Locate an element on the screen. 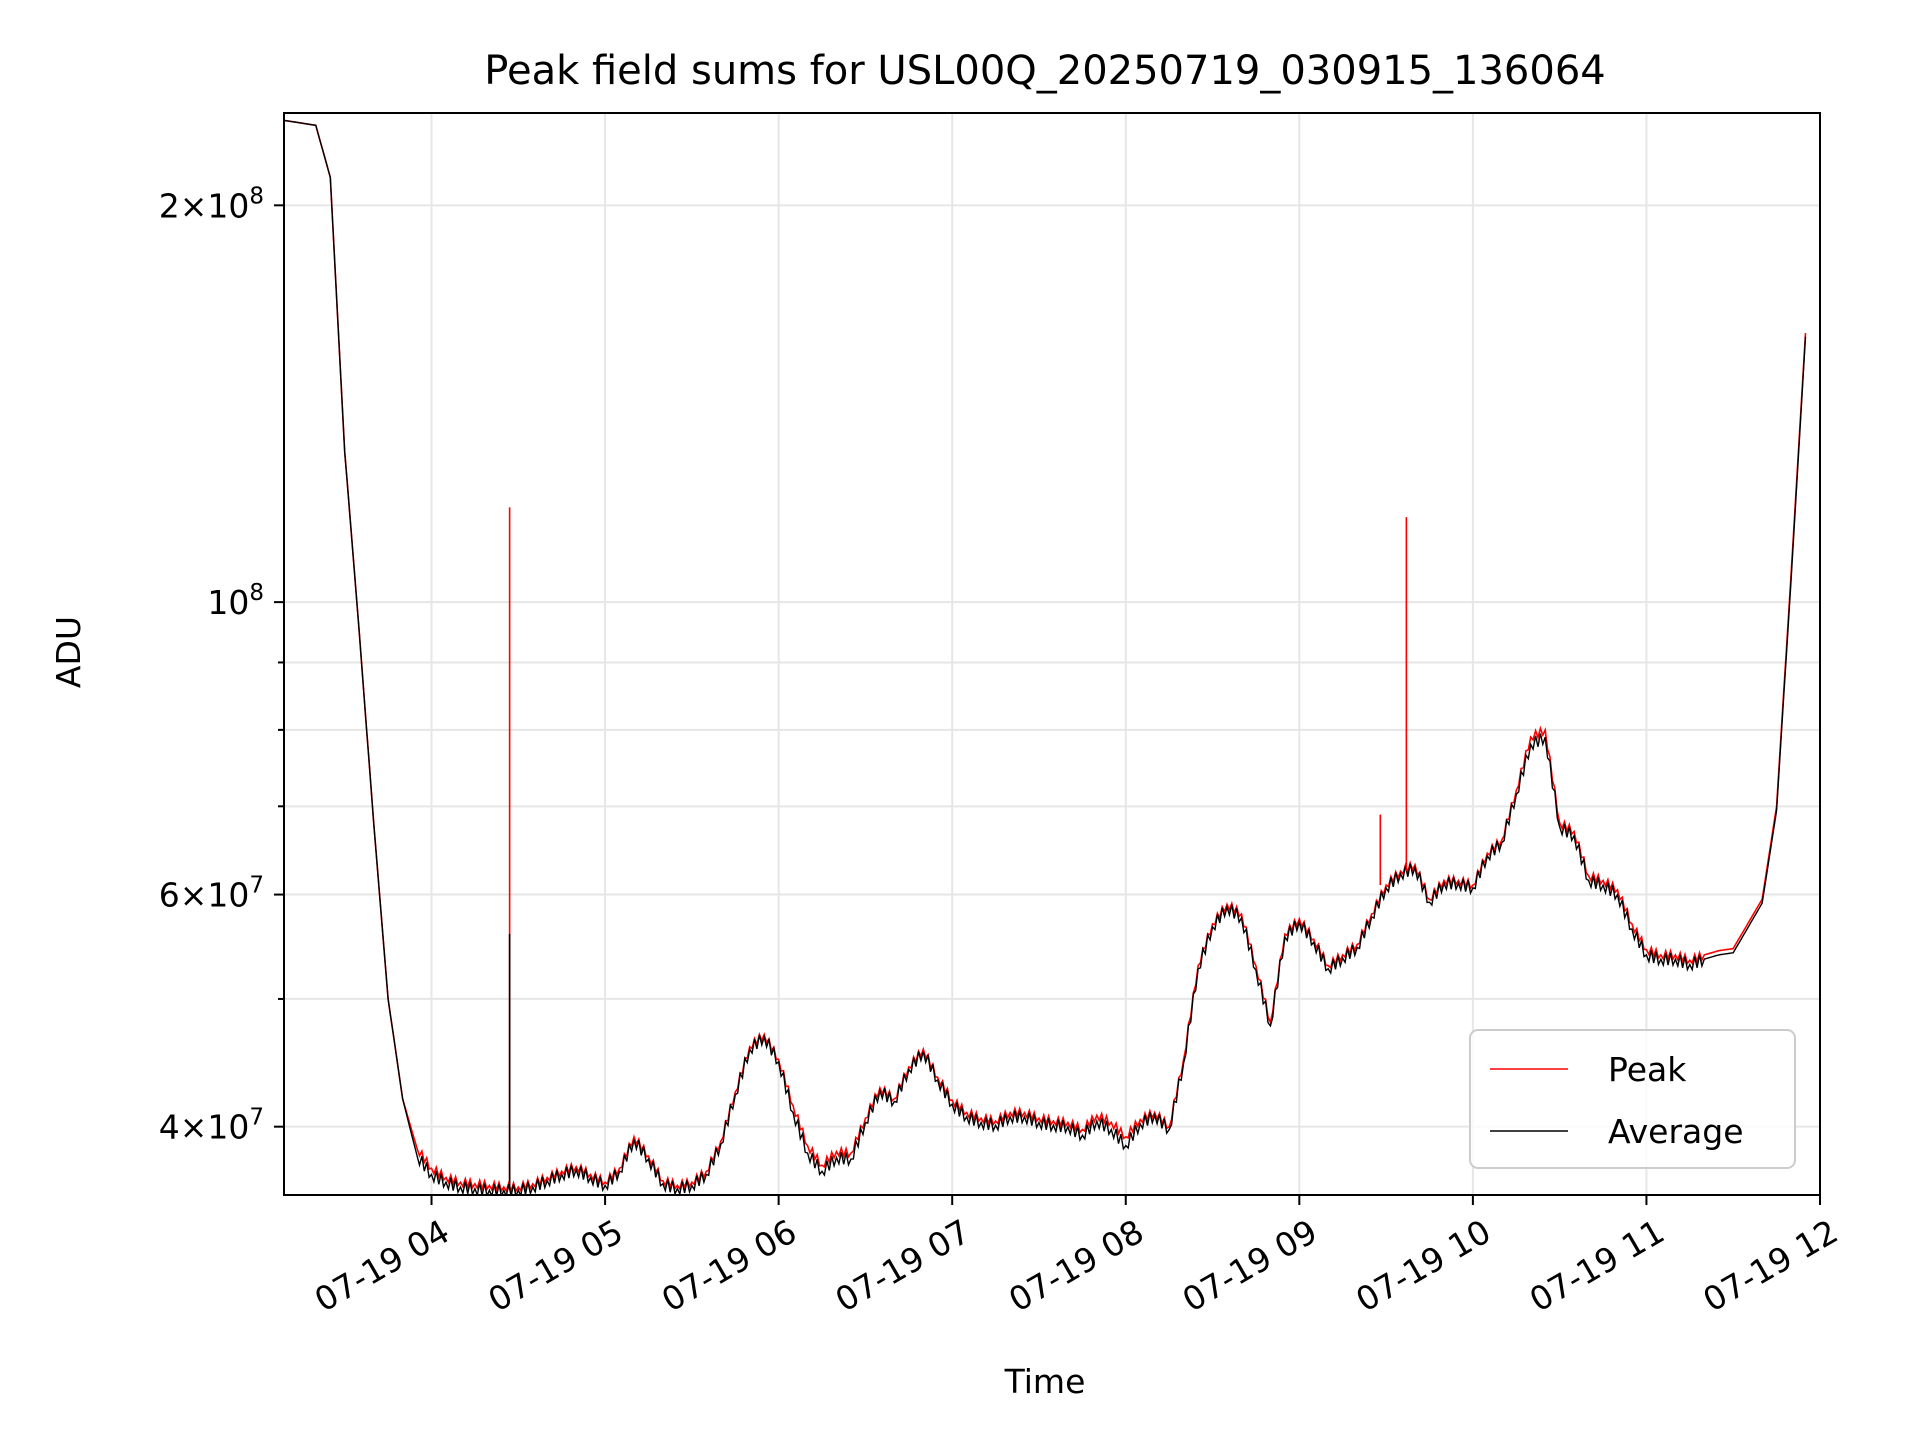 This screenshot has width=1920, height=1445. legend: Peak Average is located at coordinates (1632, 1099).